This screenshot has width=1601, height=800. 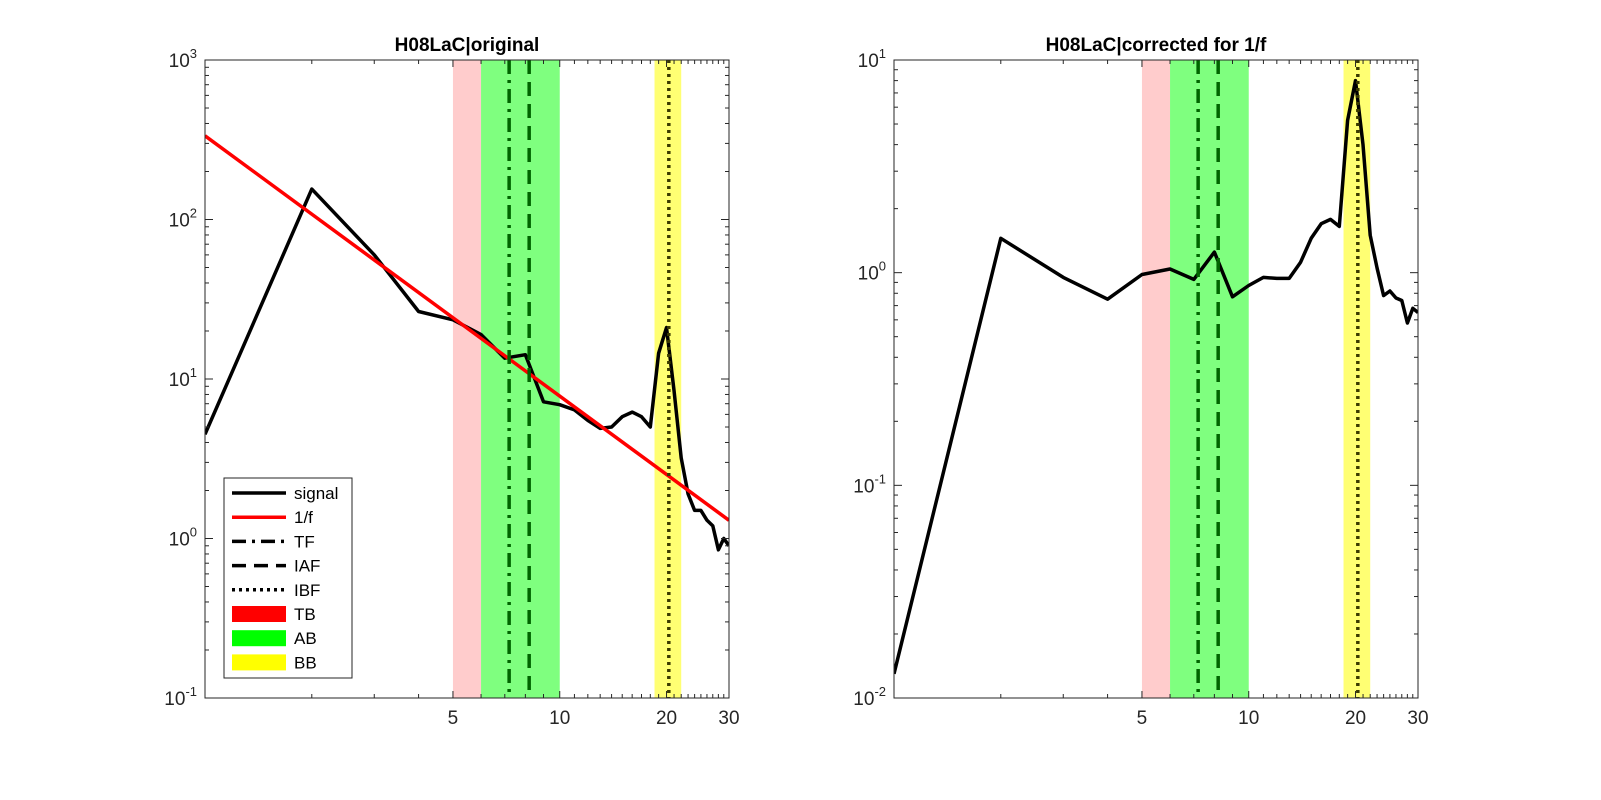 I want to click on chart1-band-ab, so click(x=520, y=379).